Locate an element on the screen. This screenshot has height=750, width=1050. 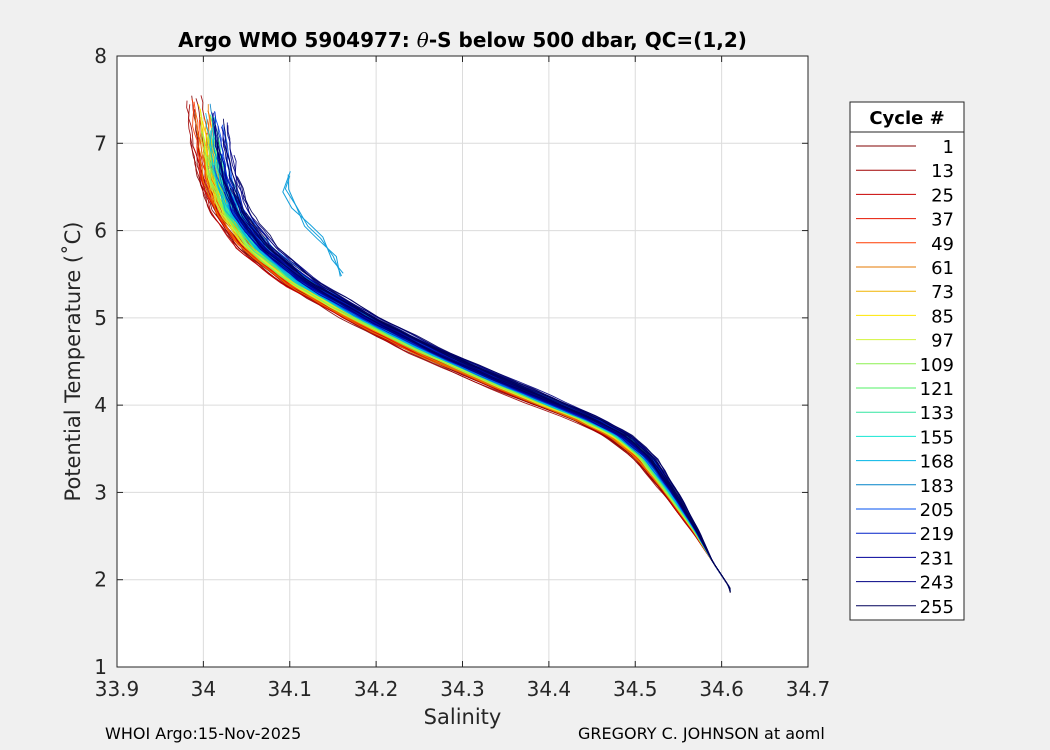
legend-label-37: 37 is located at coordinates (942, 220).